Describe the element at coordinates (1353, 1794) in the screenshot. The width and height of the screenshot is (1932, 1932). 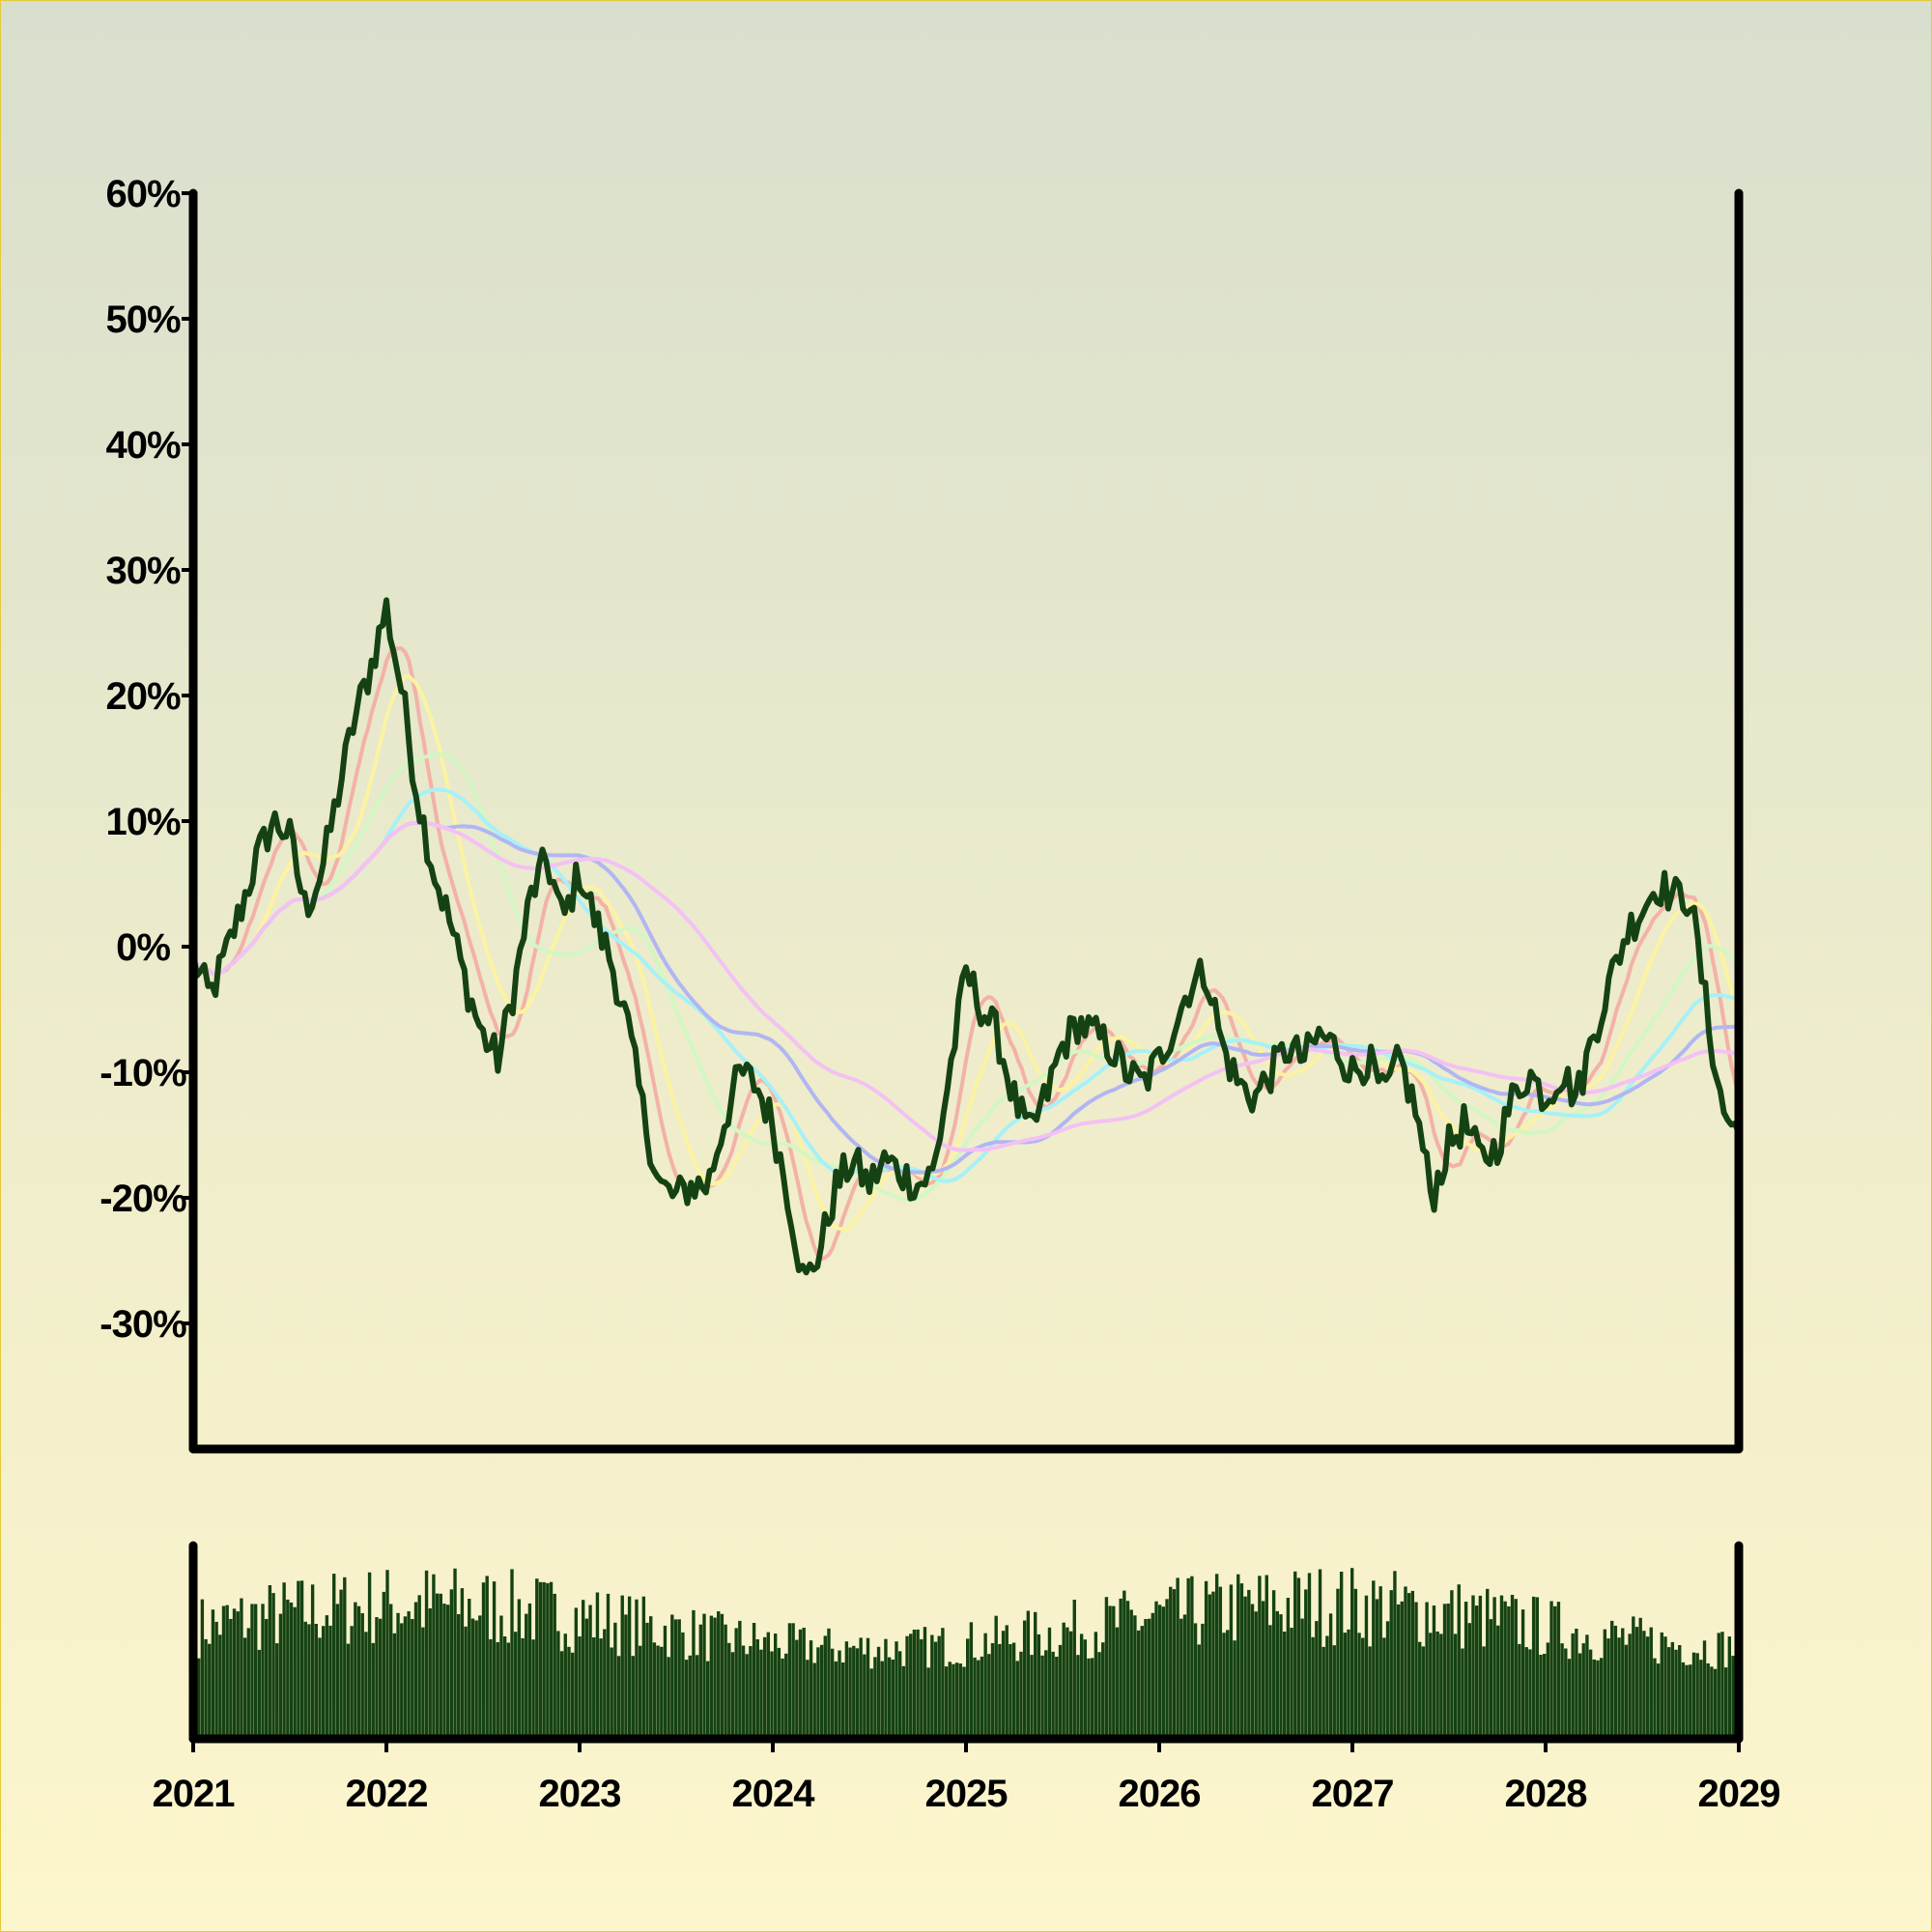
I see `x-tick-label: 2027` at that location.